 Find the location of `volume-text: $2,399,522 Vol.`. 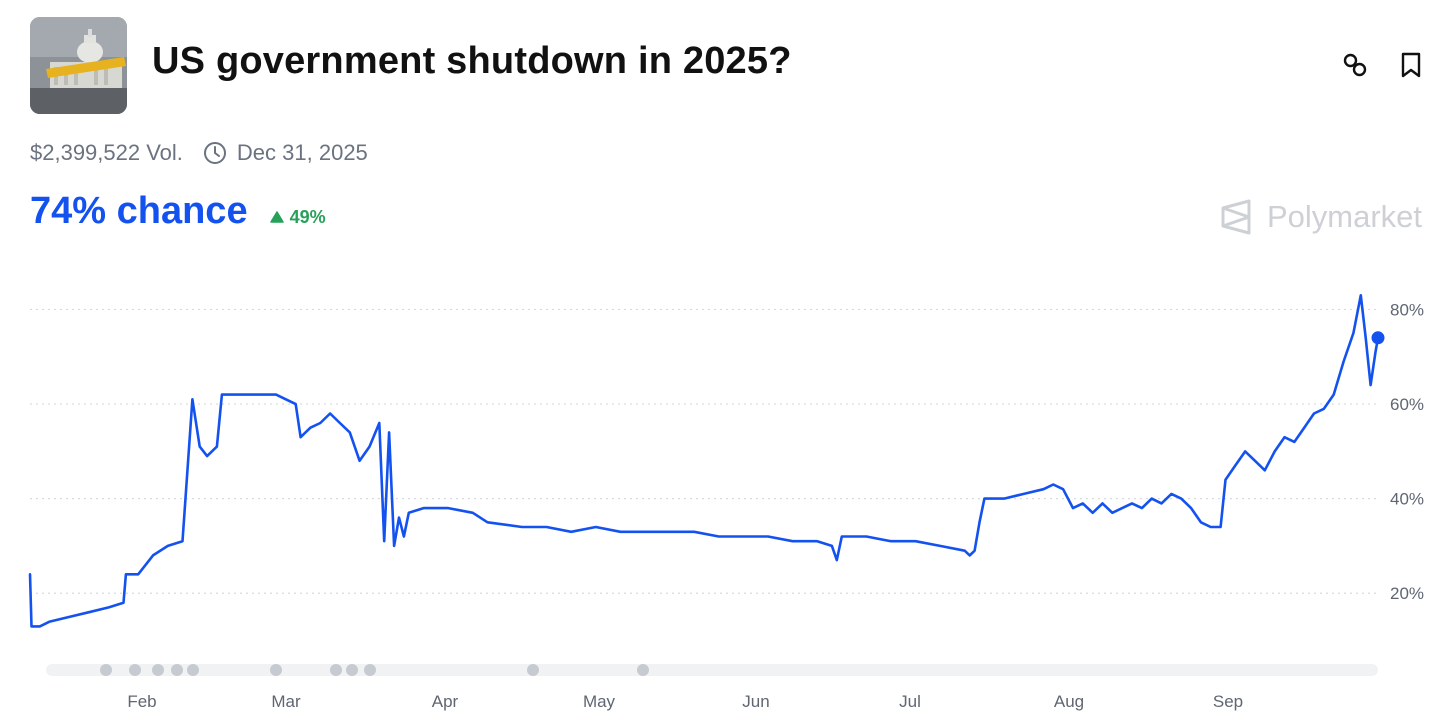

volume-text: $2,399,522 Vol. is located at coordinates (106, 152).